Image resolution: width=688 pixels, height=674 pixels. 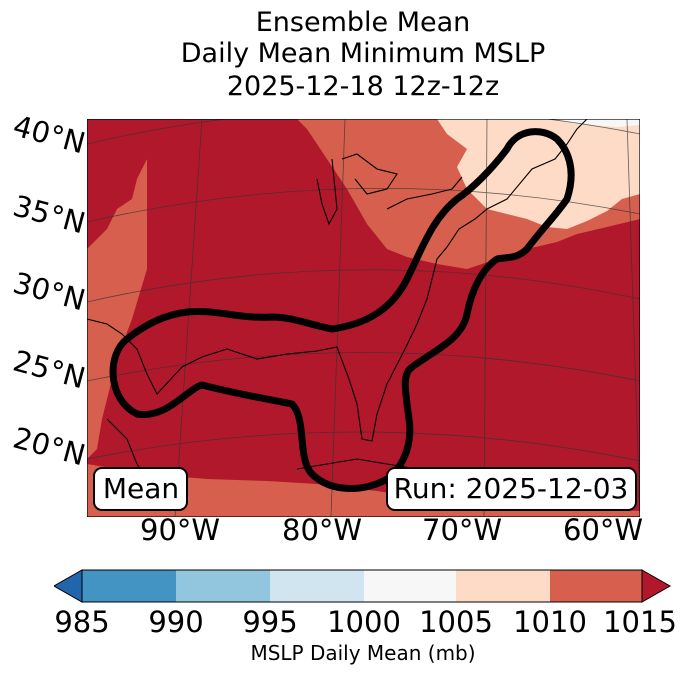 I want to click on colorbar, so click(x=363, y=586).